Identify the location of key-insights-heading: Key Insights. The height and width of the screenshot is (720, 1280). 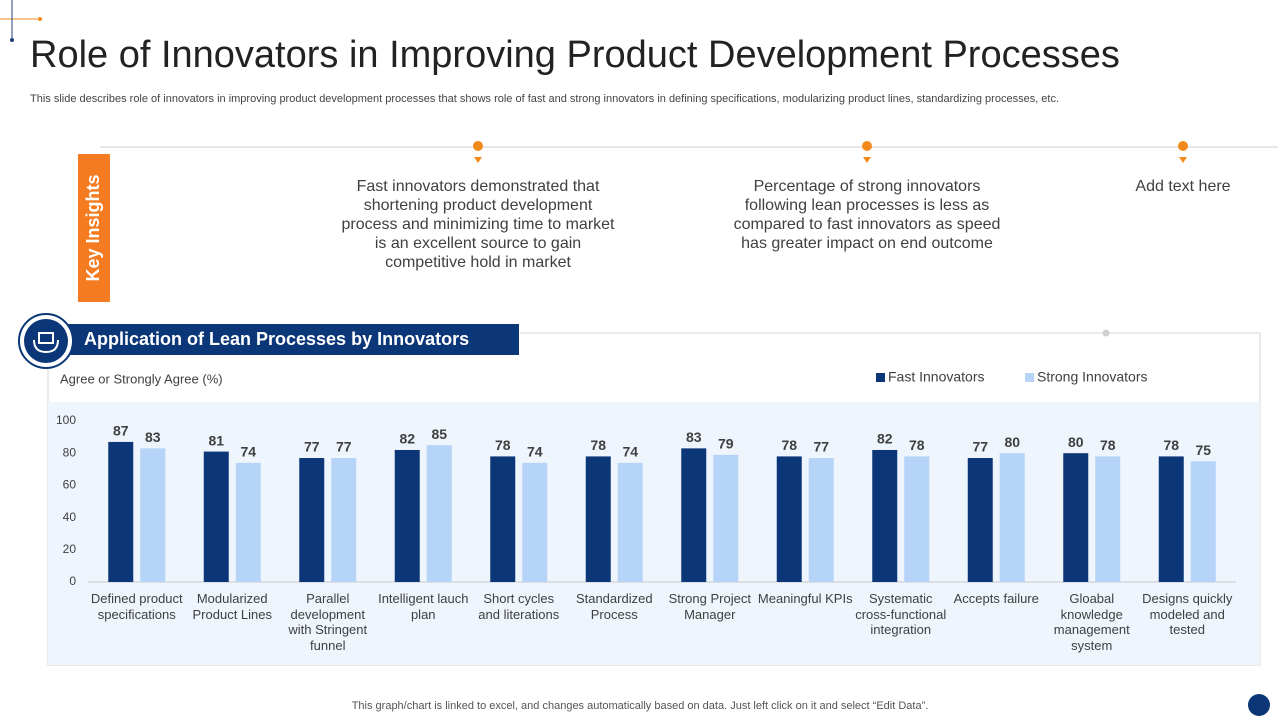
(93, 227).